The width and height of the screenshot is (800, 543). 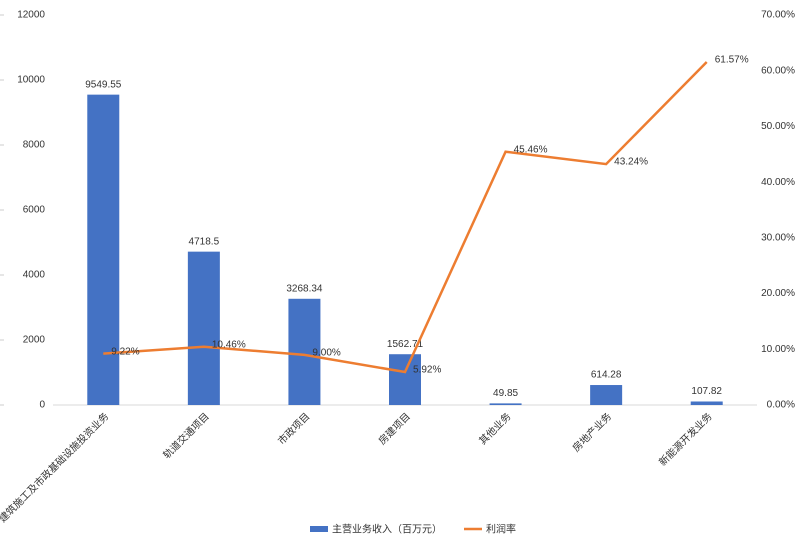 What do you see at coordinates (778, 126) in the screenshot?
I see `y2-tick-label: 50.00%` at bounding box center [778, 126].